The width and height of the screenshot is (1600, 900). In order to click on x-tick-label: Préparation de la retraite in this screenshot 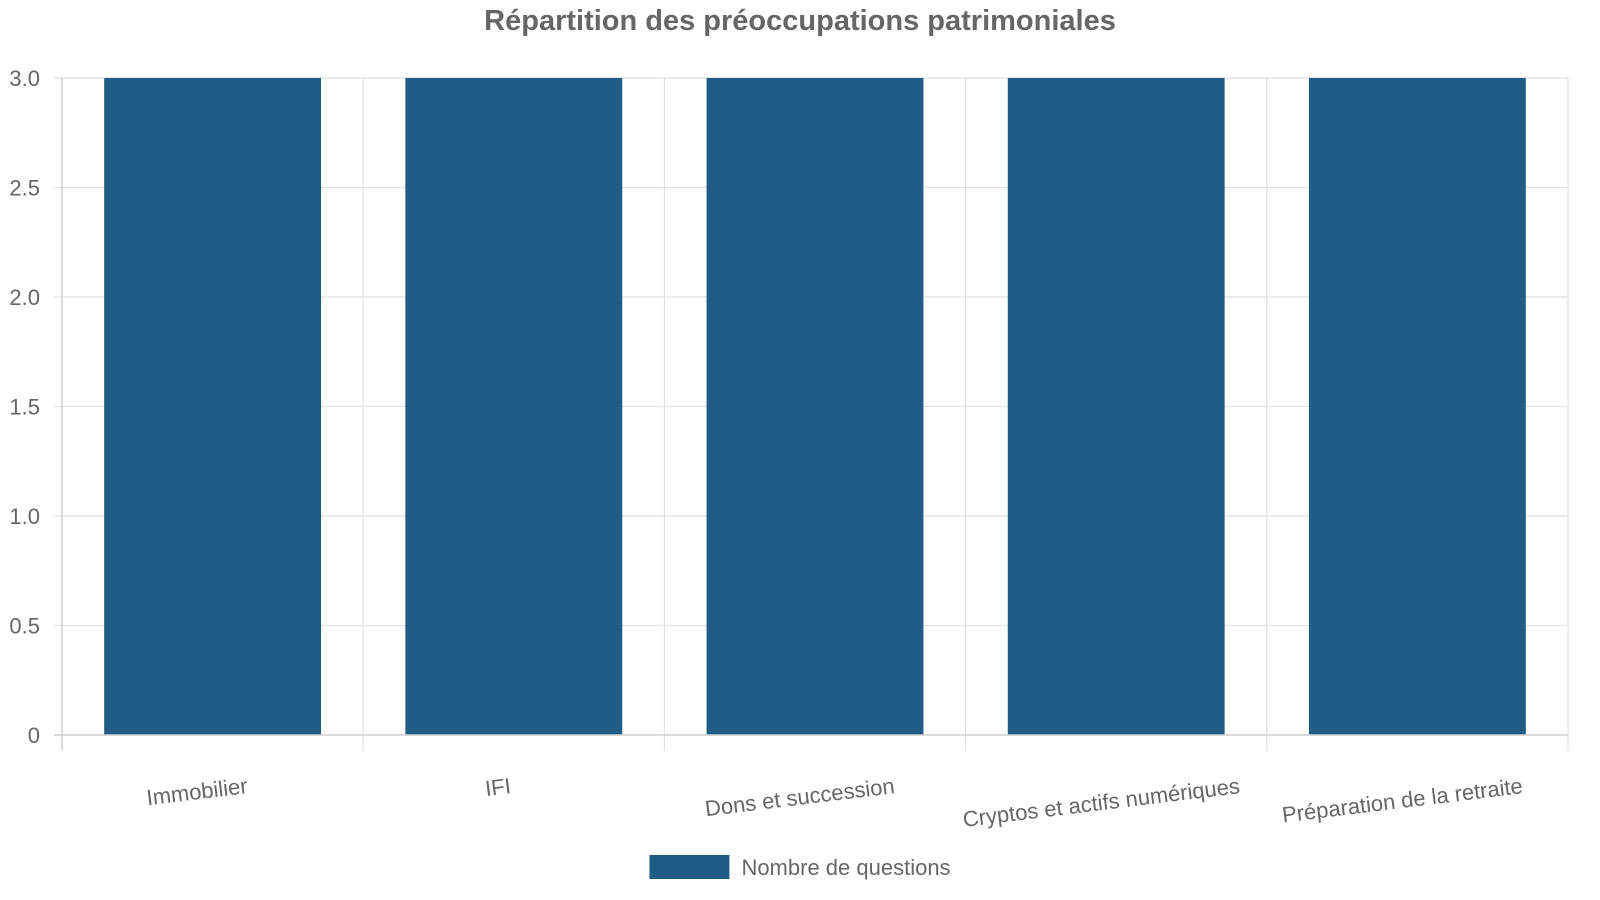, I will do `click(1402, 800)`.